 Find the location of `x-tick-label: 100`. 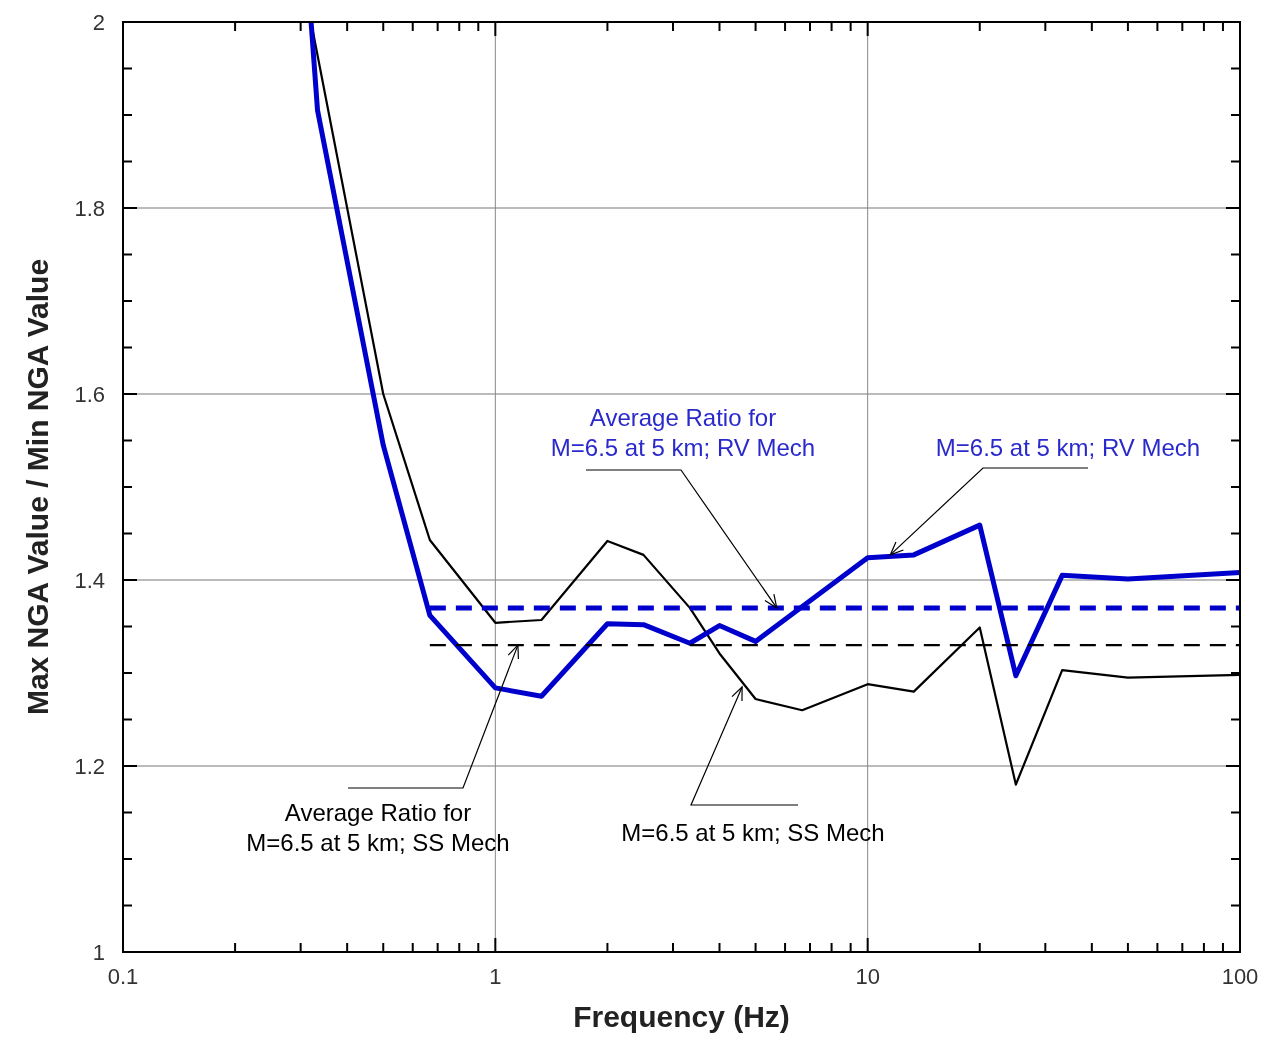

x-tick-label: 100 is located at coordinates (1240, 976).